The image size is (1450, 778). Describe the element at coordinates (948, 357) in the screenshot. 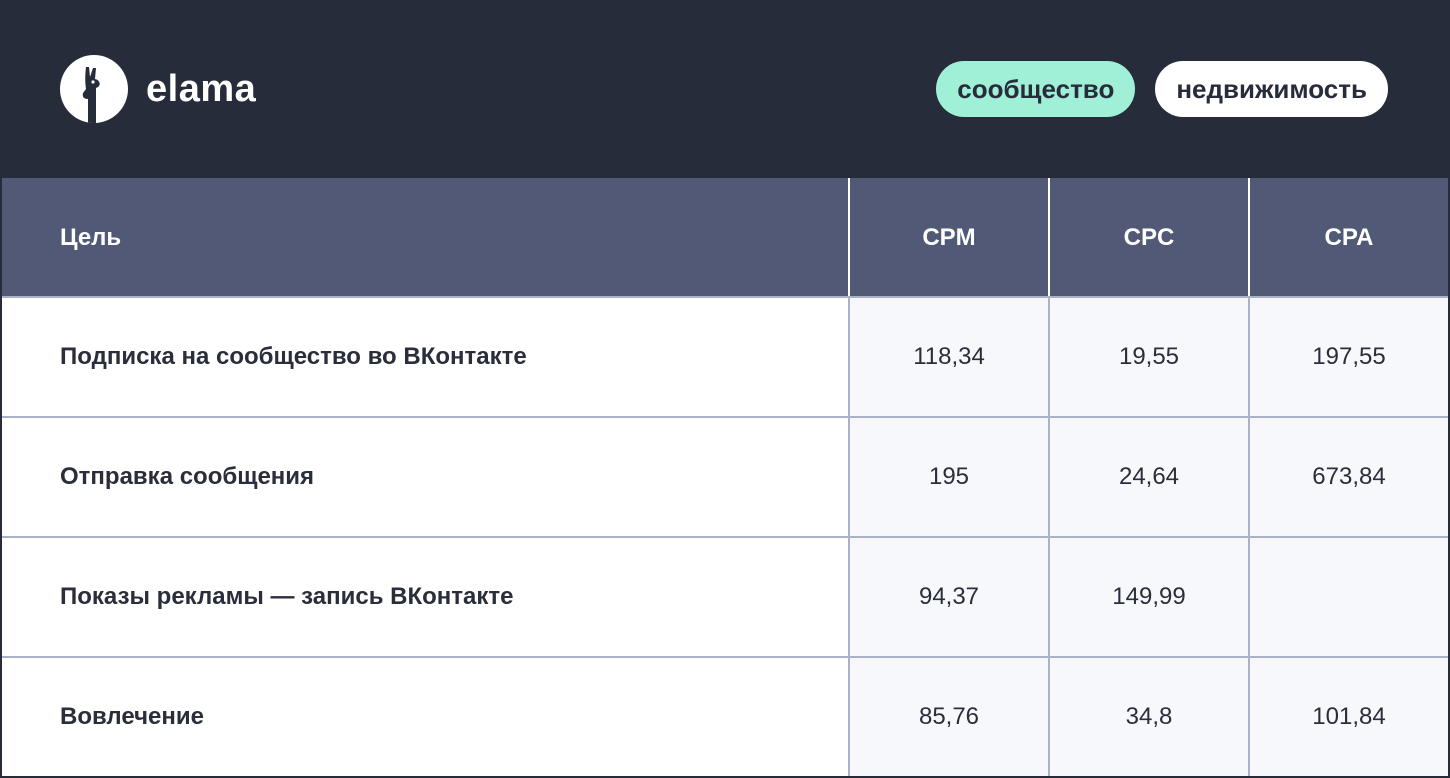

I see `cpm-cell: 118,34` at that location.